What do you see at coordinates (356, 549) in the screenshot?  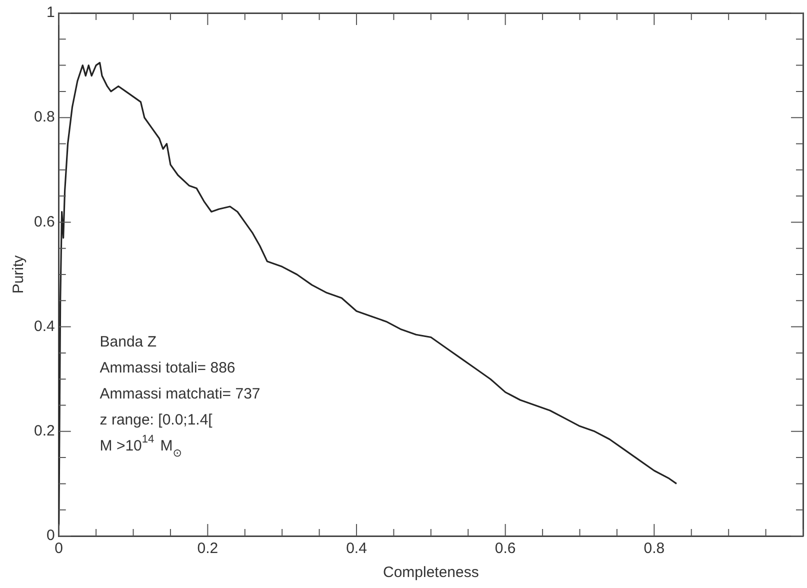 I see `x-tick-label: 0.4` at bounding box center [356, 549].